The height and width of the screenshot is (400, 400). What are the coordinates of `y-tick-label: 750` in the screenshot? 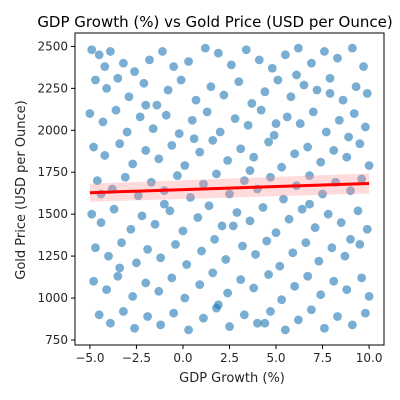 It's located at (56, 340).